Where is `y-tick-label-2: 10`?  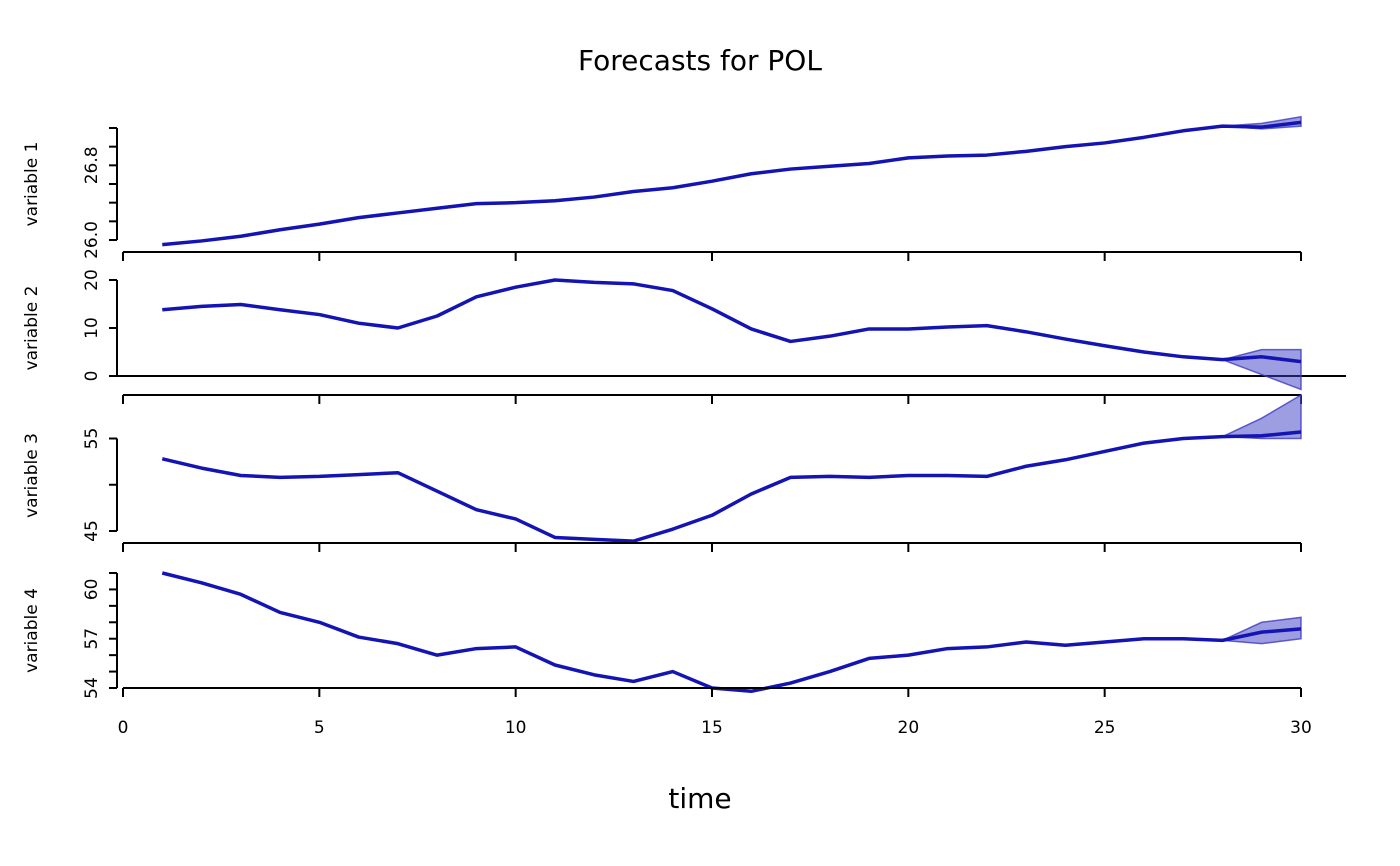
y-tick-label-2: 10 is located at coordinates (92, 328).